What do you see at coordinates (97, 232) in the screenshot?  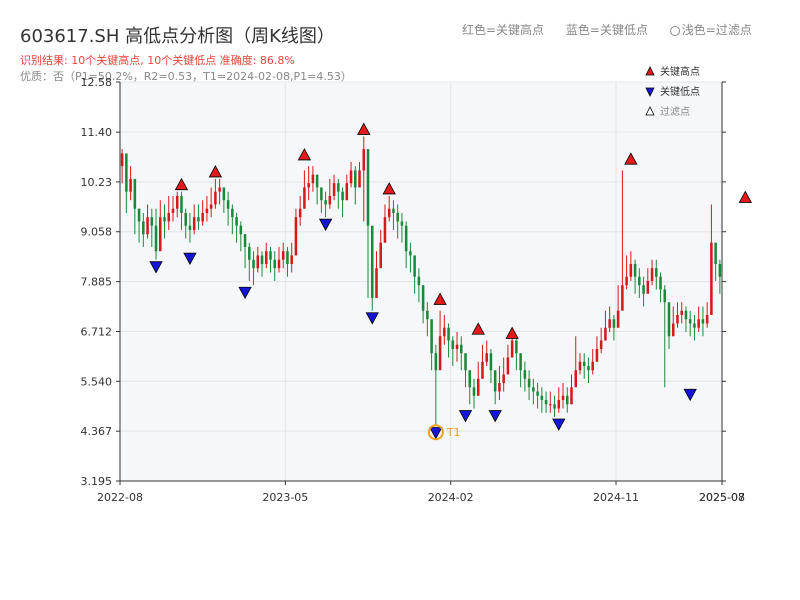 I see `y-tick-label: 9.058` at bounding box center [97, 232].